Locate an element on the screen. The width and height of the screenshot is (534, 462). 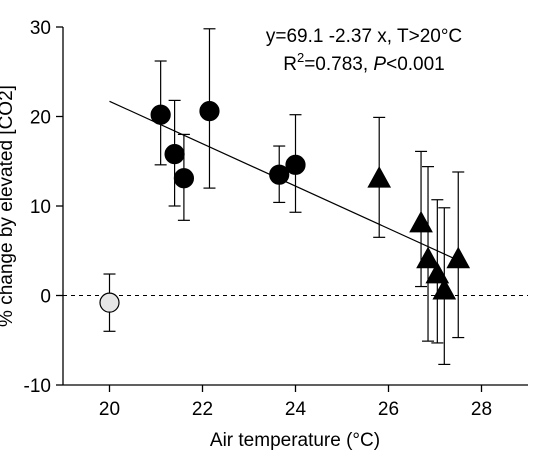
x-tick-label: 20 is located at coordinates (109, 409).